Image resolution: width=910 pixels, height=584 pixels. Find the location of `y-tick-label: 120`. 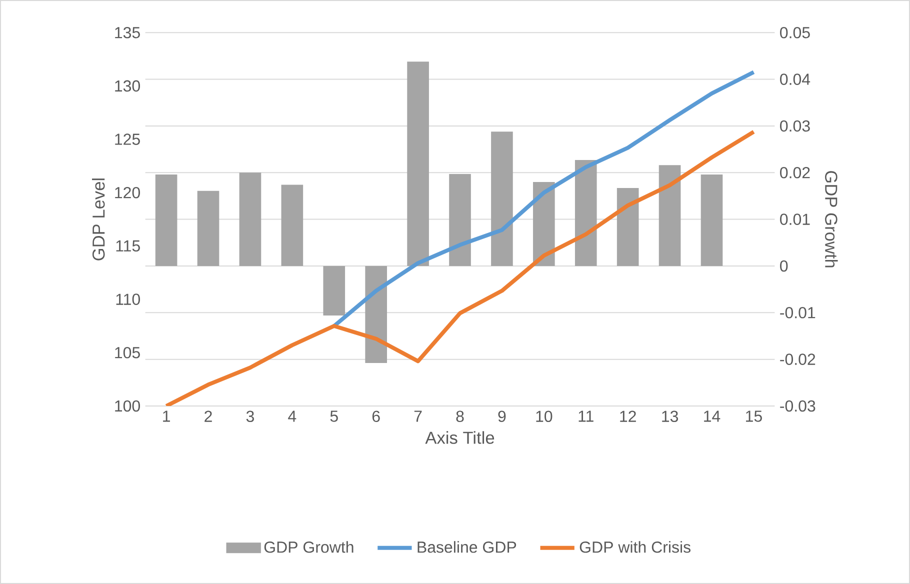

y-tick-label: 120 is located at coordinates (127, 192).